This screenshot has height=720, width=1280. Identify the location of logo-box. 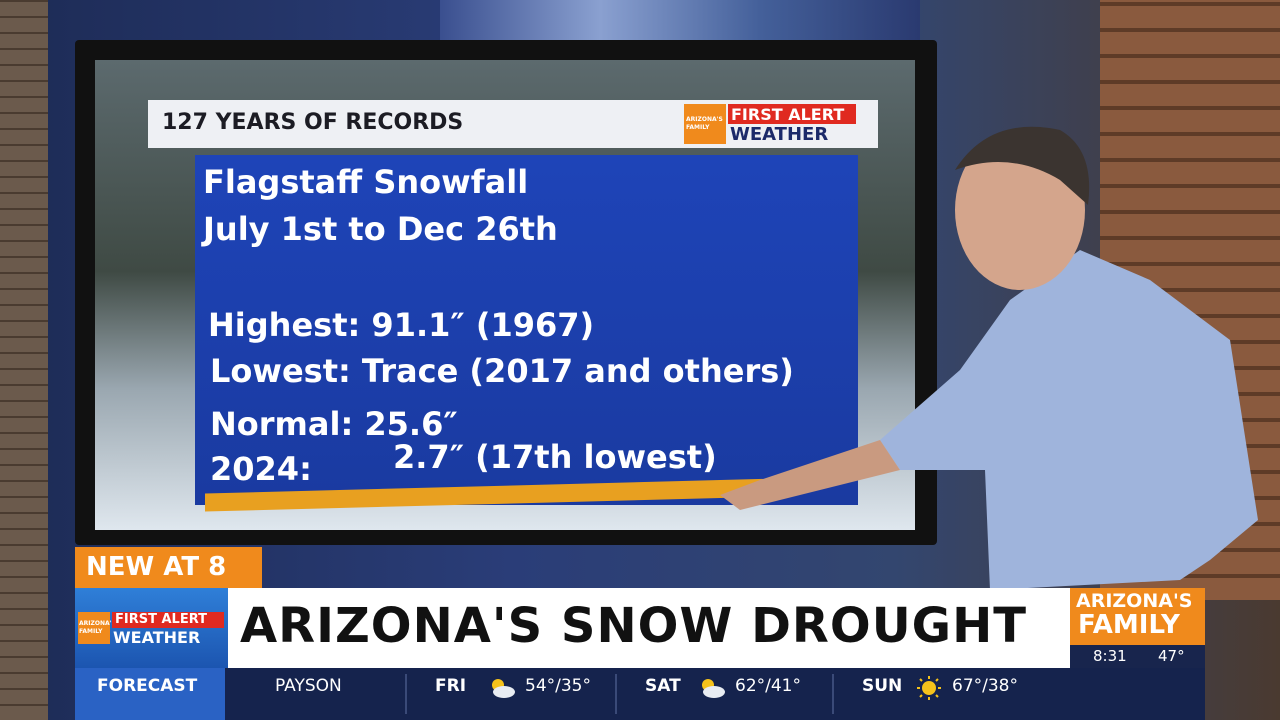
(705, 124).